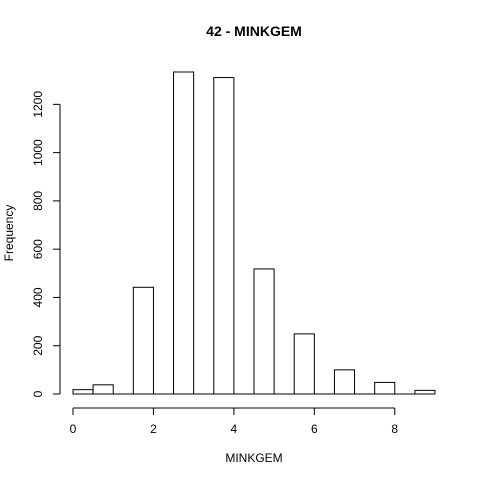 The width and height of the screenshot is (480, 480). What do you see at coordinates (394, 429) in the screenshot?
I see `x-tick-label: 8` at bounding box center [394, 429].